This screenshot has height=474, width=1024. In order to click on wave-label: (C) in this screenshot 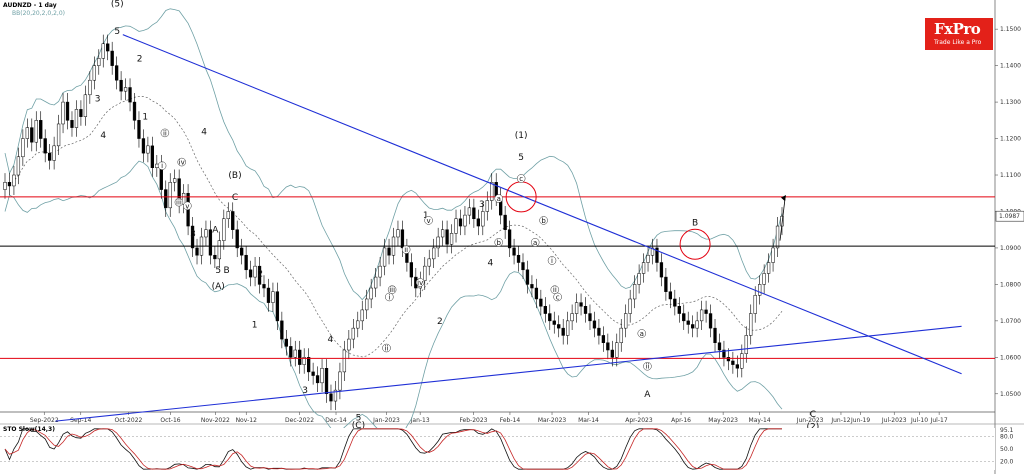, I will do `click(358, 426)`.